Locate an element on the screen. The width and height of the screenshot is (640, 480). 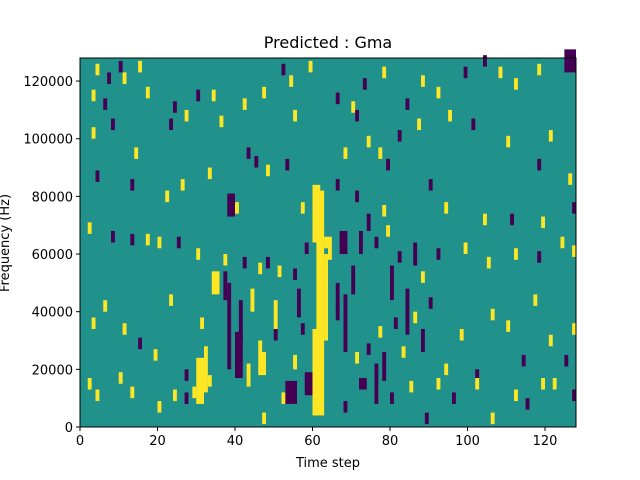
y-tick-label: 120000 is located at coordinates (48, 82).